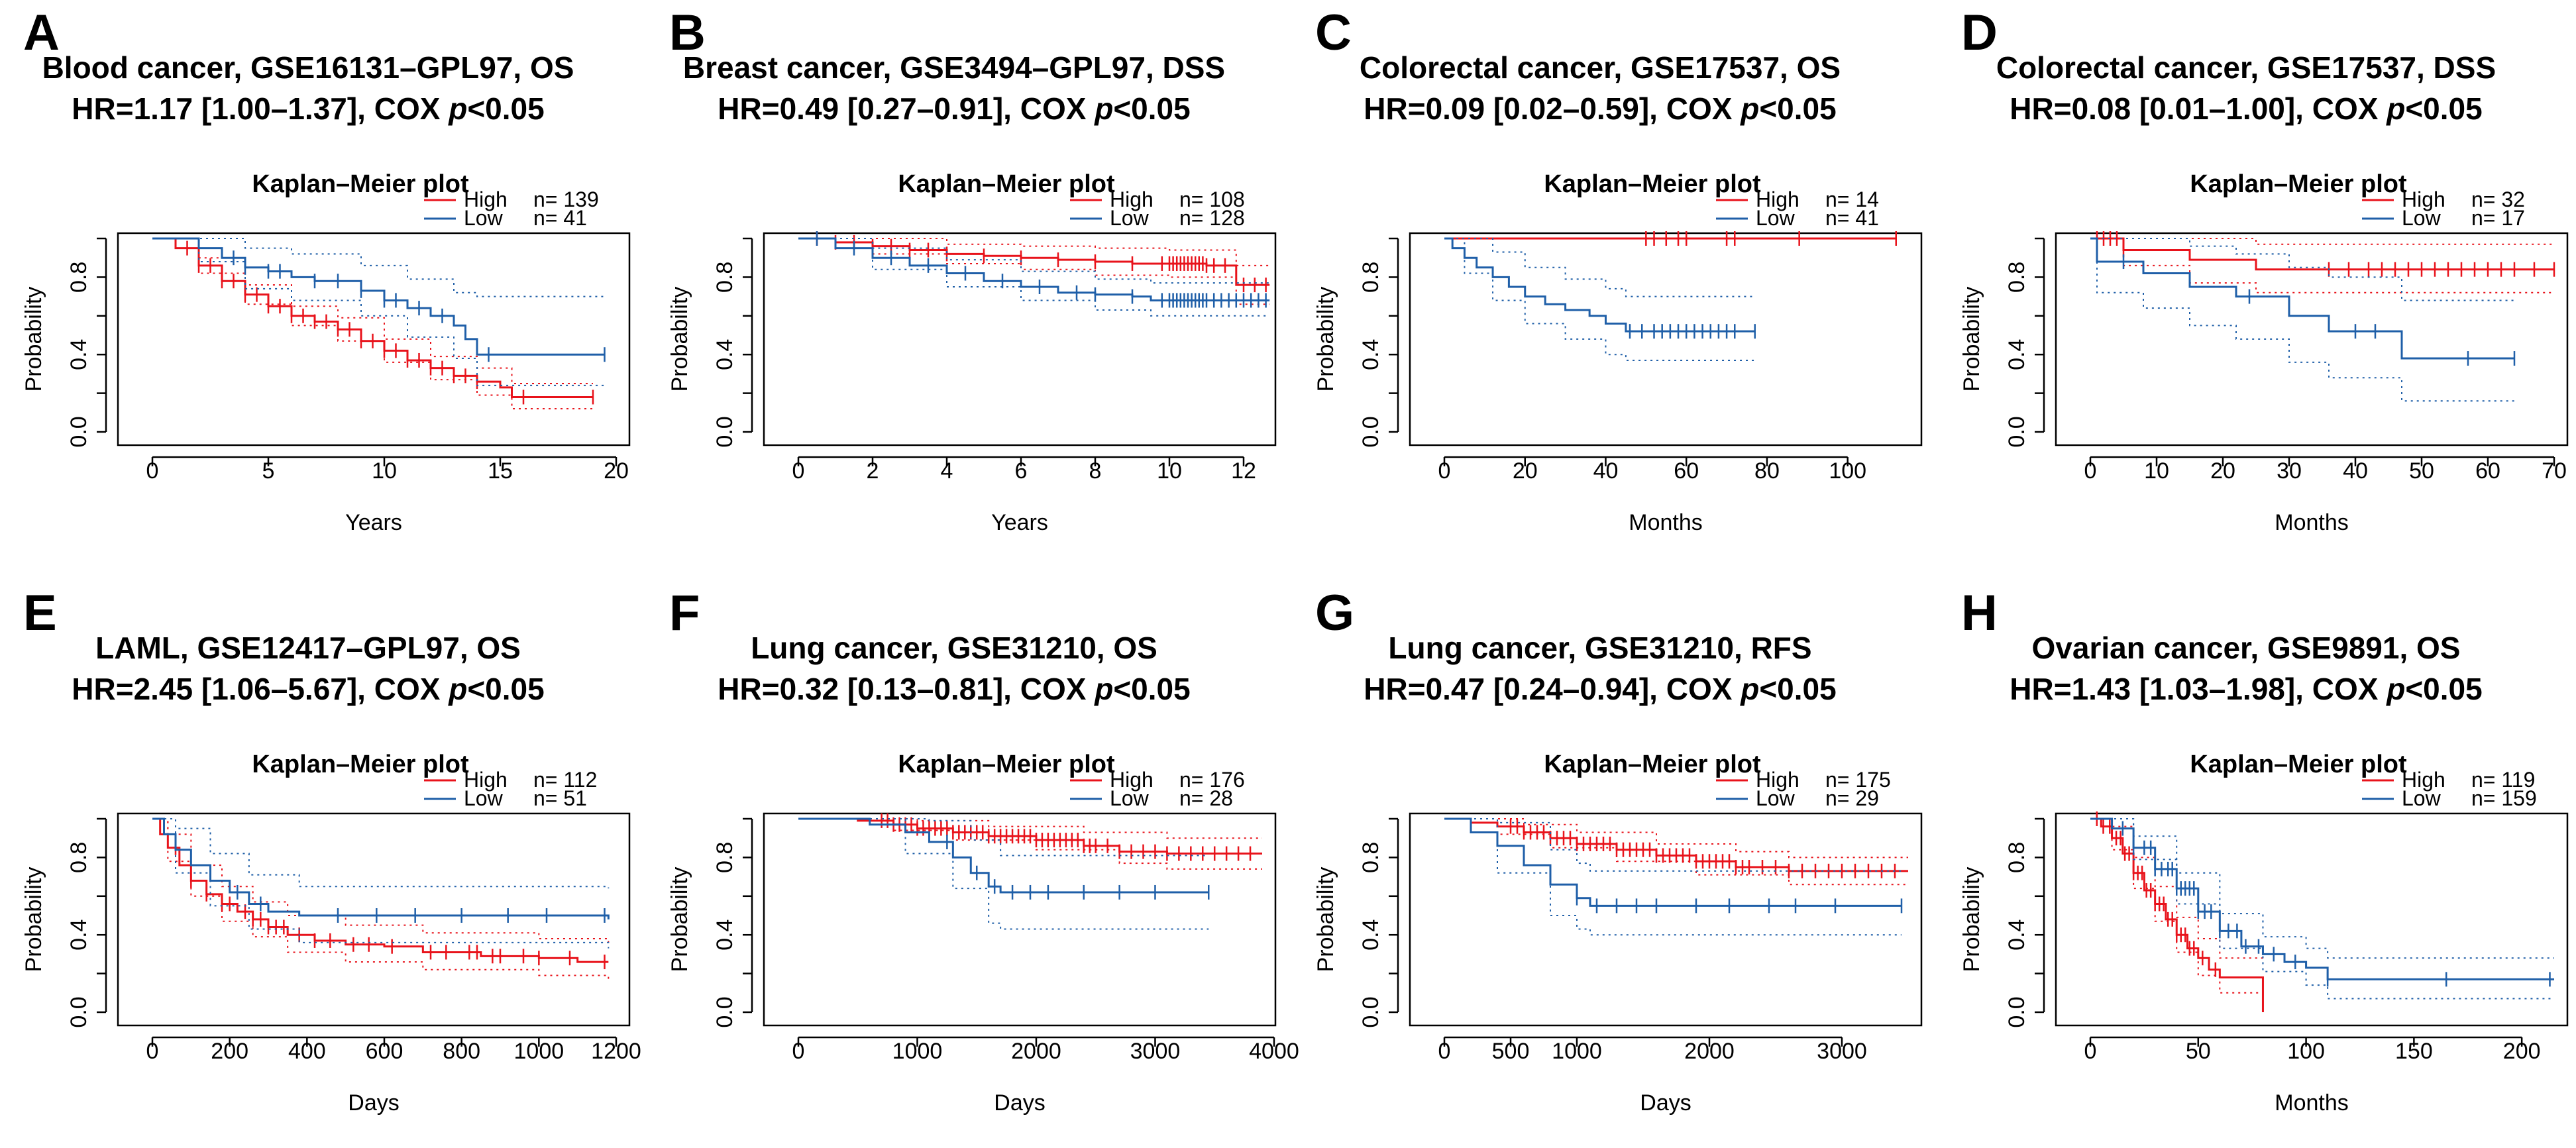 The image size is (2576, 1148). Describe the element at coordinates (1206, 798) in the screenshot. I see `legend-n-low: n= 28` at that location.